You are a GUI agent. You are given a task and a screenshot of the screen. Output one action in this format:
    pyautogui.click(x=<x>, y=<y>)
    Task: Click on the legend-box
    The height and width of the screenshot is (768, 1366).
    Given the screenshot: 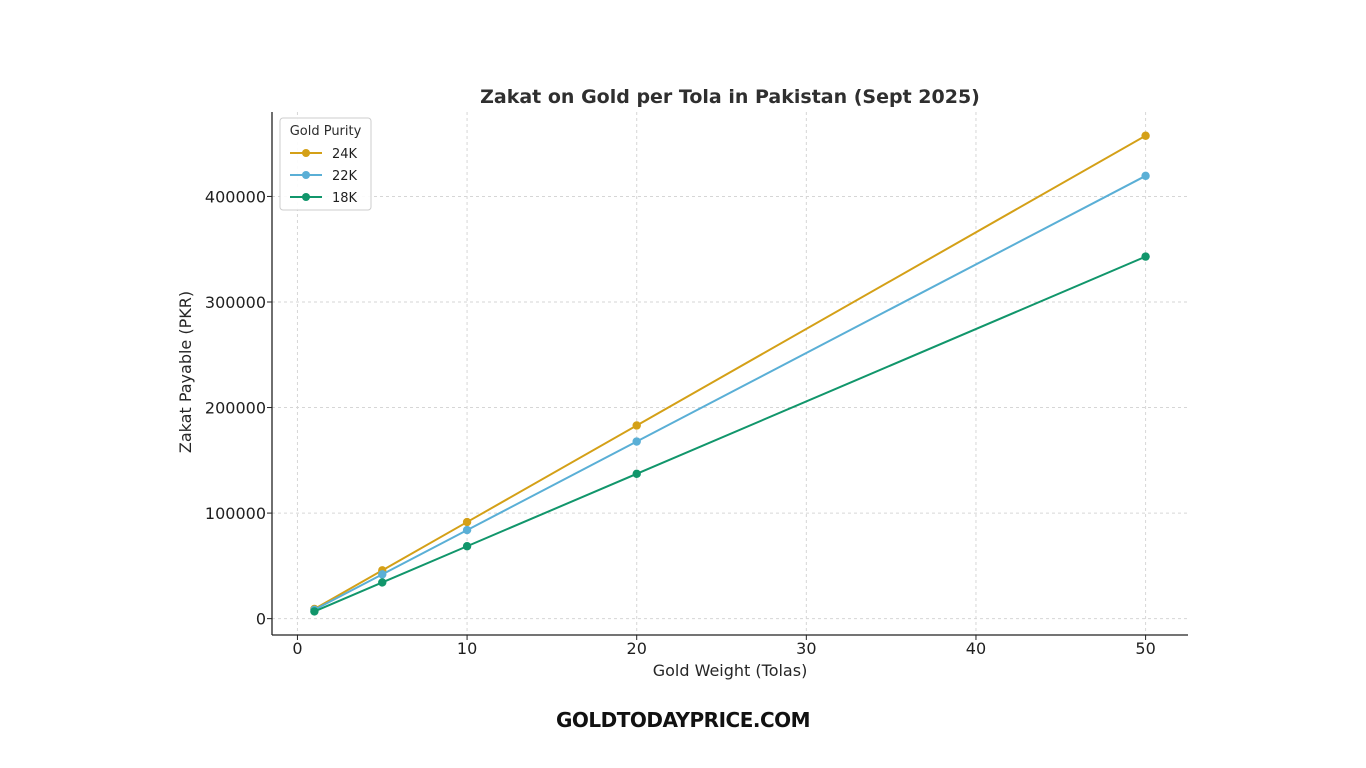 What is the action you would take?
    pyautogui.click(x=325, y=164)
    